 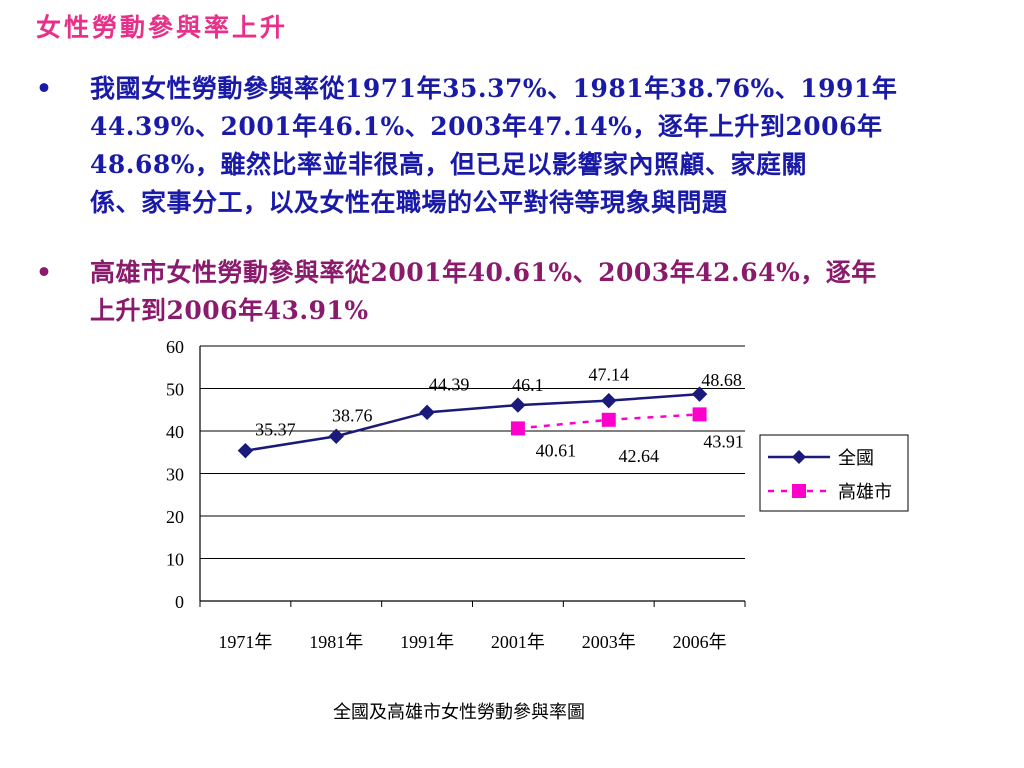 I want to click on series-line-national, so click(x=472, y=422).